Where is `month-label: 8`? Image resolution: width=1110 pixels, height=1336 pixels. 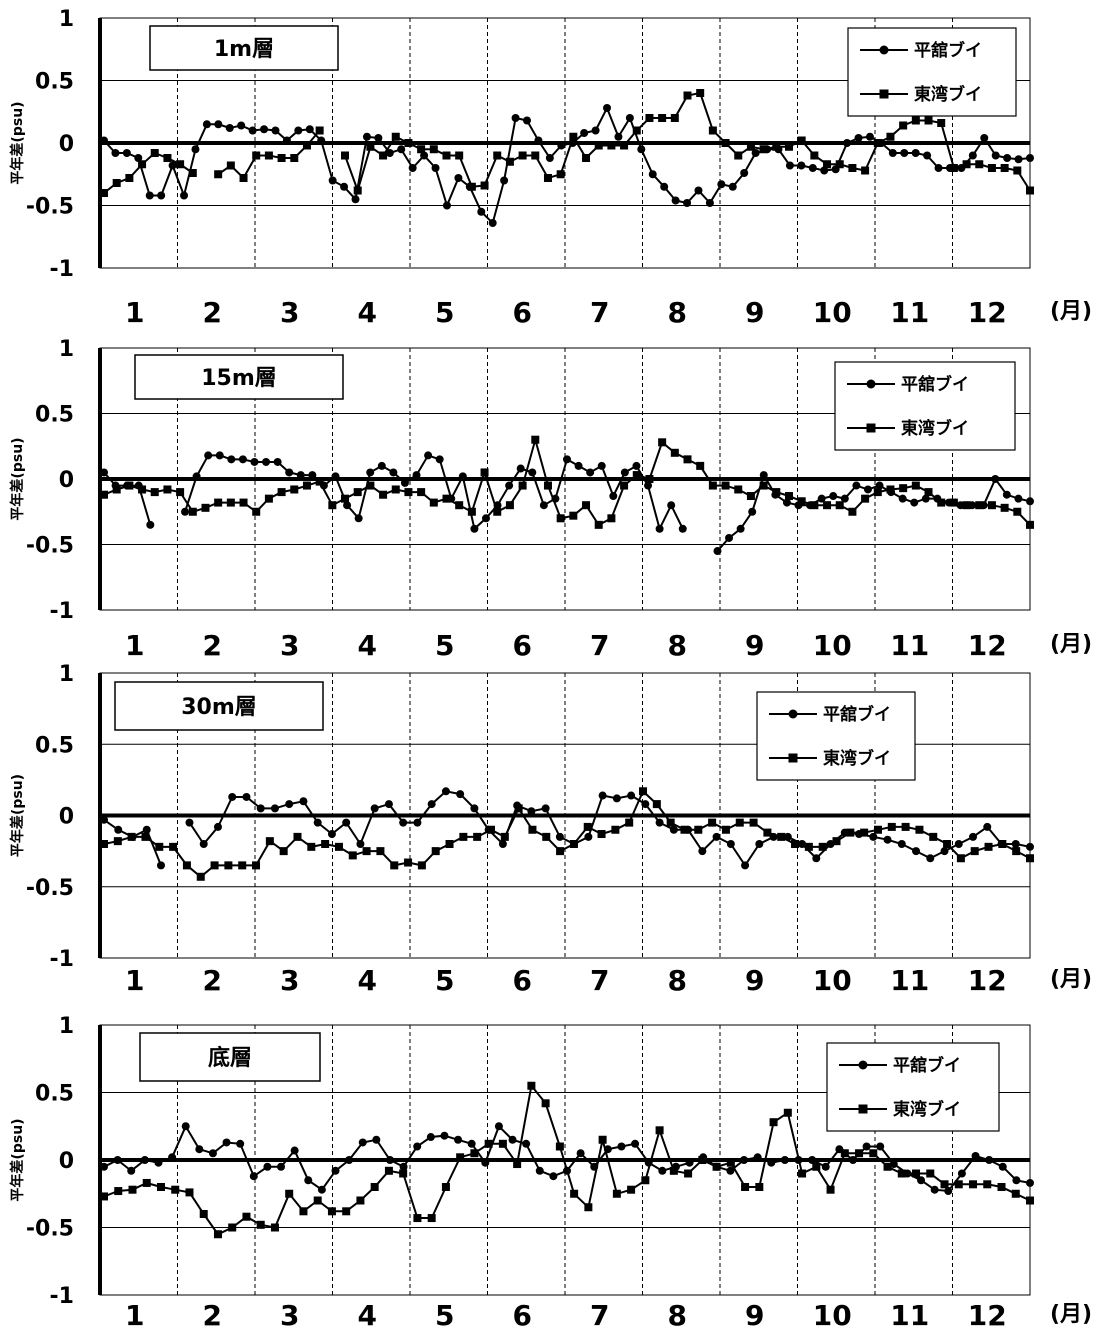
month-label: 8 is located at coordinates (677, 980).